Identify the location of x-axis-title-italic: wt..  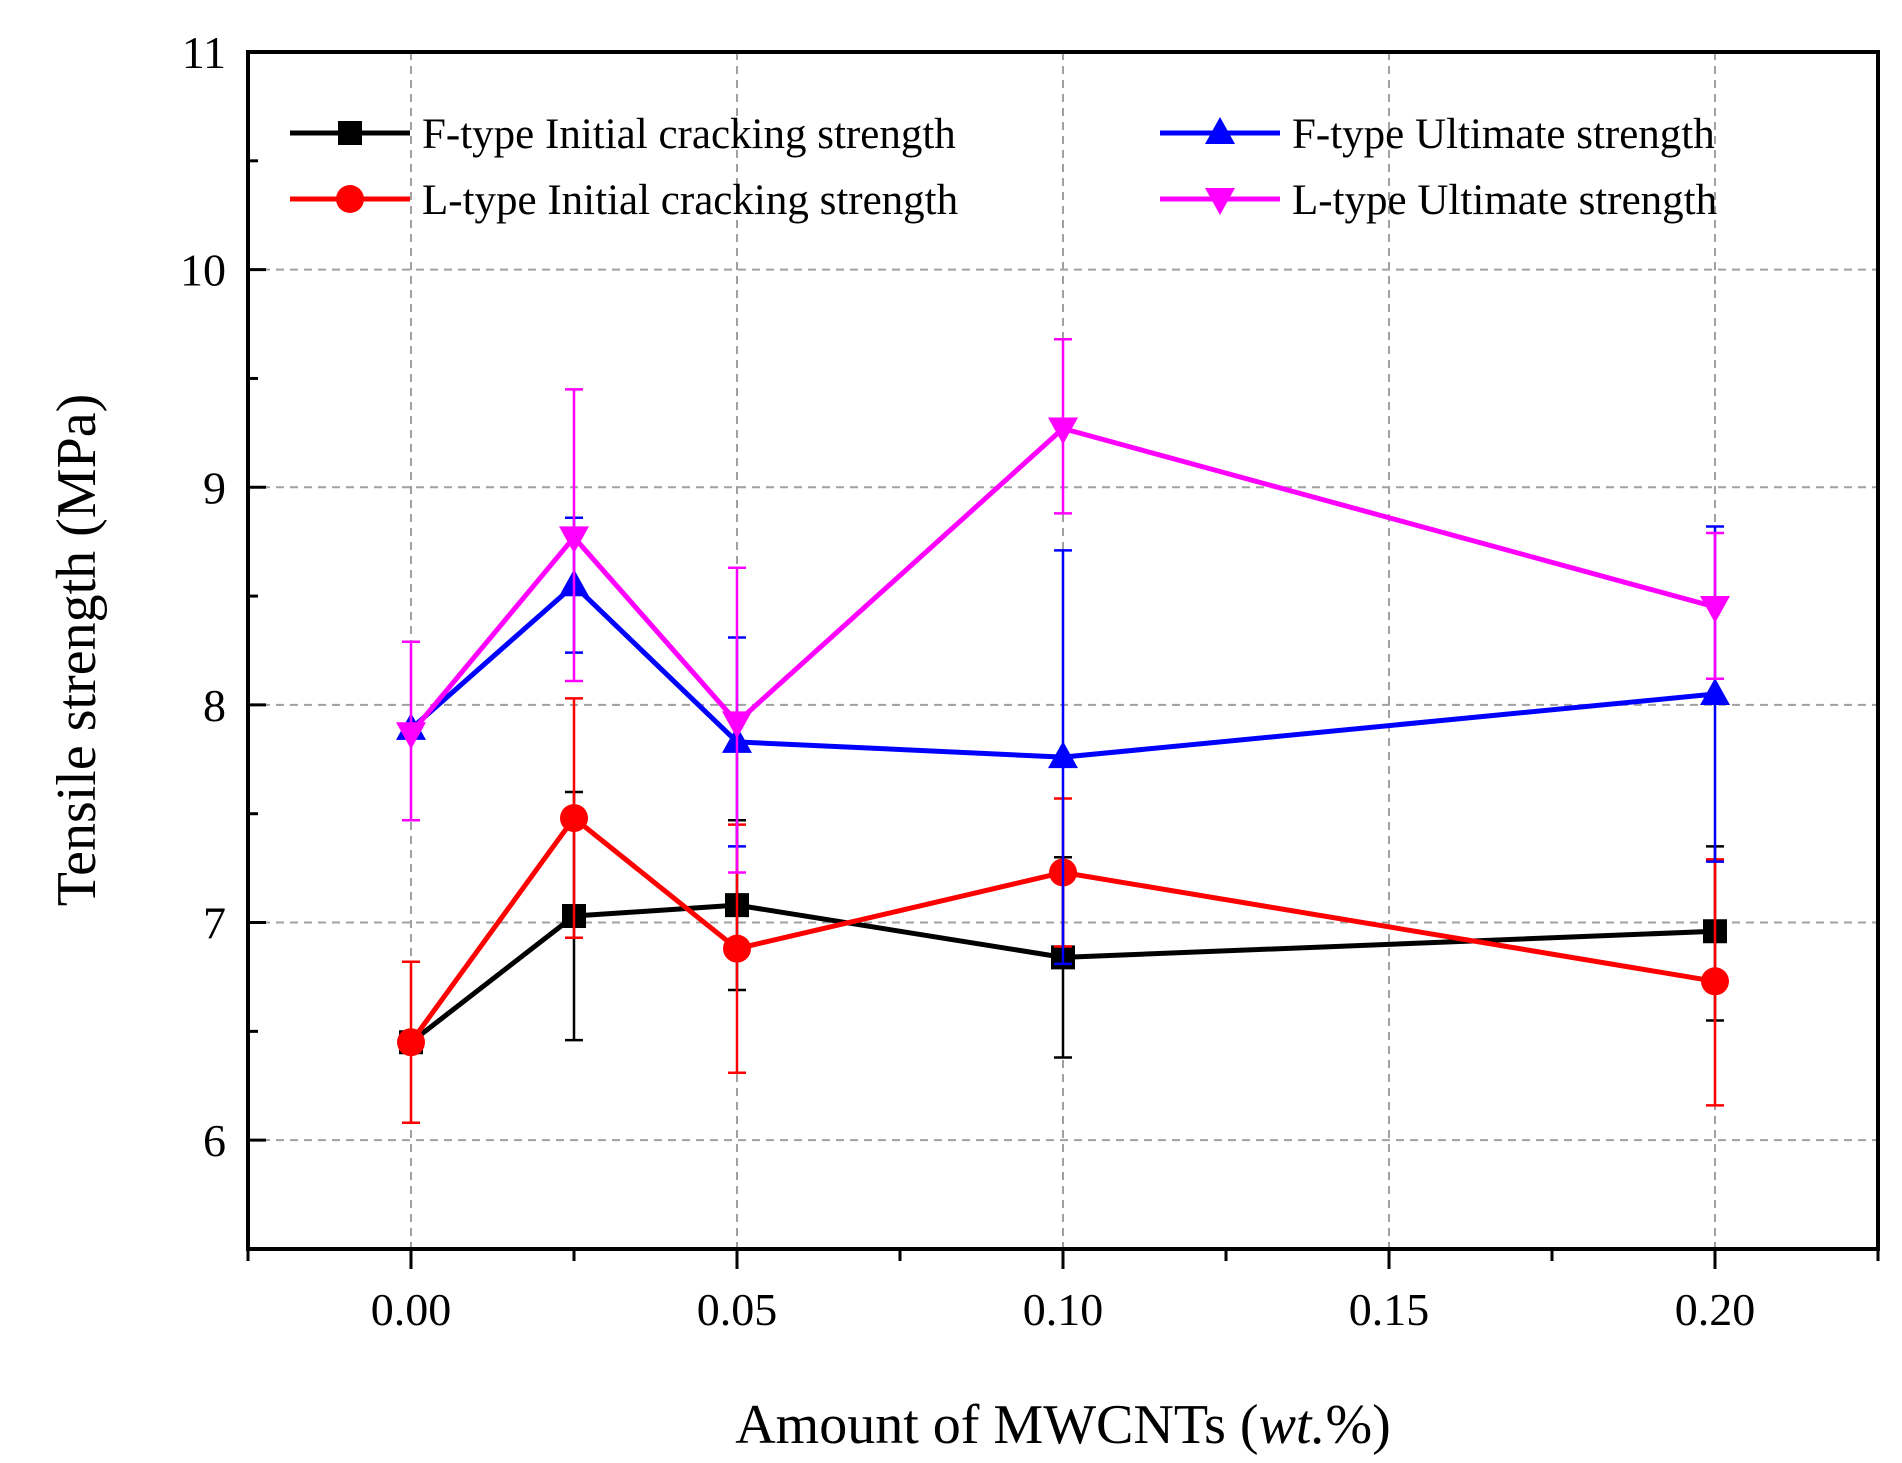
(1292, 1425).